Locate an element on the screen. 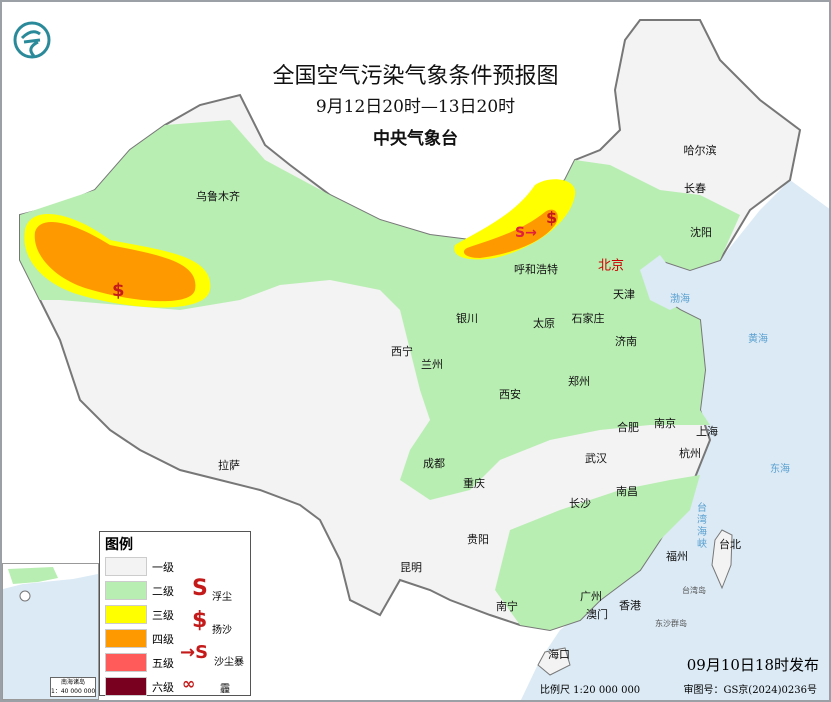  city-label: 海口 is located at coordinates (559, 654).